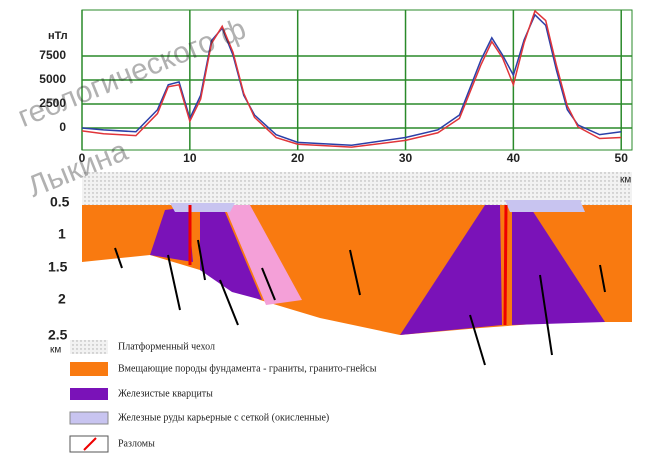 The width and height of the screenshot is (649, 463). Describe the element at coordinates (165, 393) in the screenshot. I see `legend-text: Железистые кварциты` at that location.